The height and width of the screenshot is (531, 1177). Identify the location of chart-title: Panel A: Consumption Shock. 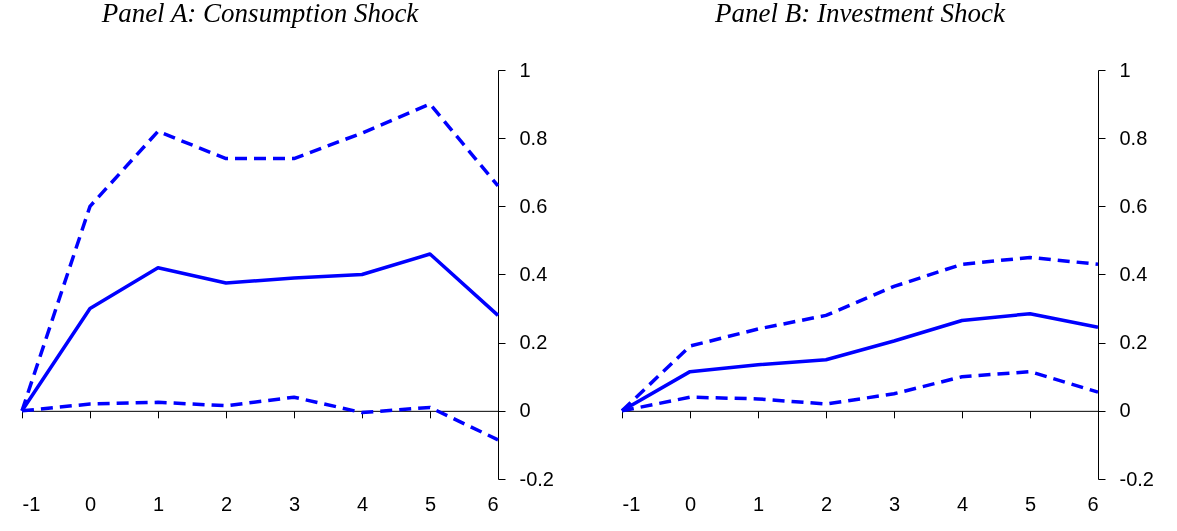
(260, 14).